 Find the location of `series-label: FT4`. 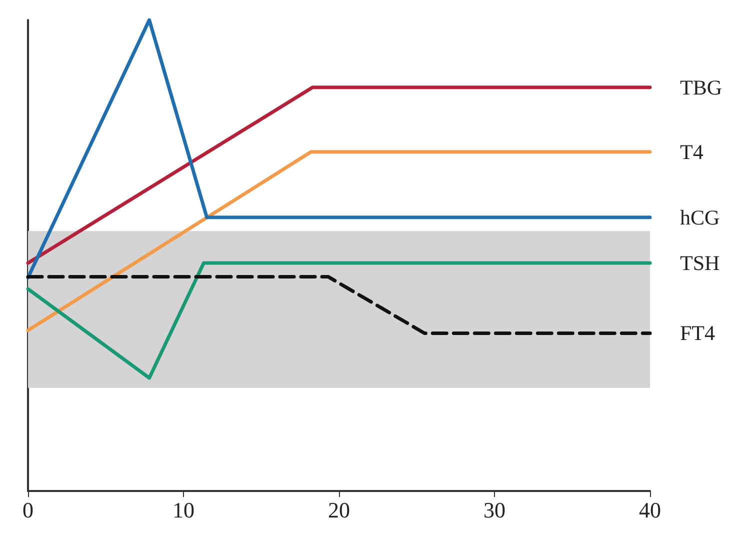

series-label: FT4 is located at coordinates (698, 333).